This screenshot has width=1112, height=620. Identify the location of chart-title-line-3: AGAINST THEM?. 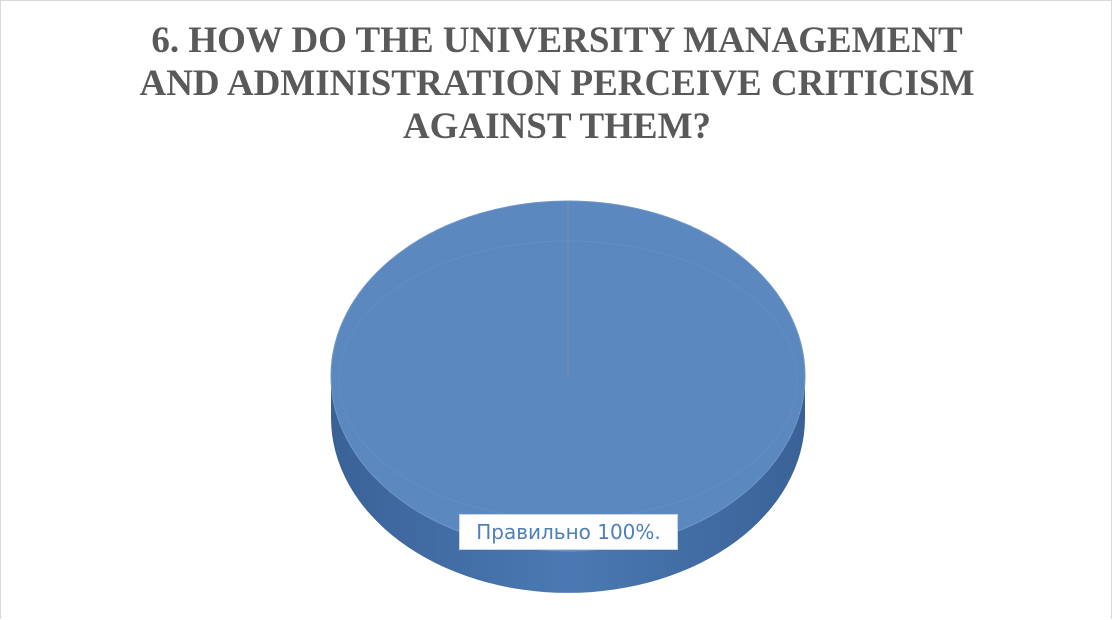
(557, 126).